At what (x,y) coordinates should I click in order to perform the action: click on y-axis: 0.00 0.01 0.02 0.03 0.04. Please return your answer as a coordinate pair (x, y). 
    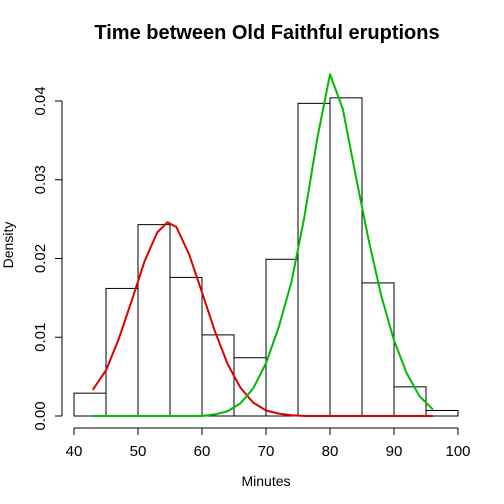
    Looking at the image, I should click on (47, 258).